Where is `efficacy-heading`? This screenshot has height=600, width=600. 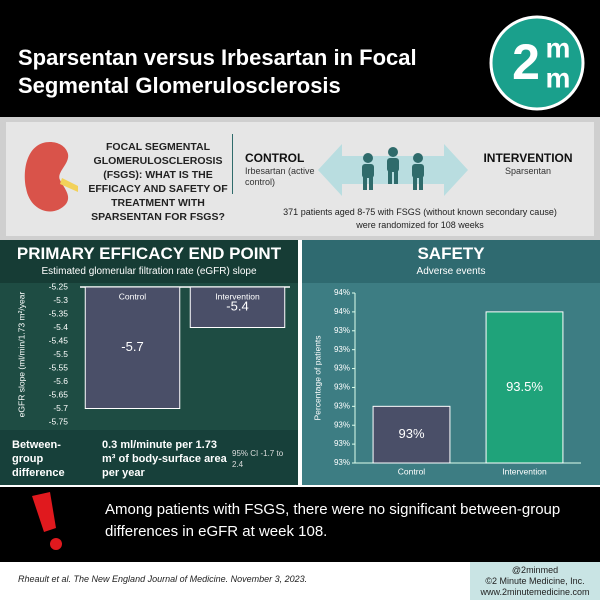 efficacy-heading is located at coordinates (149, 261).